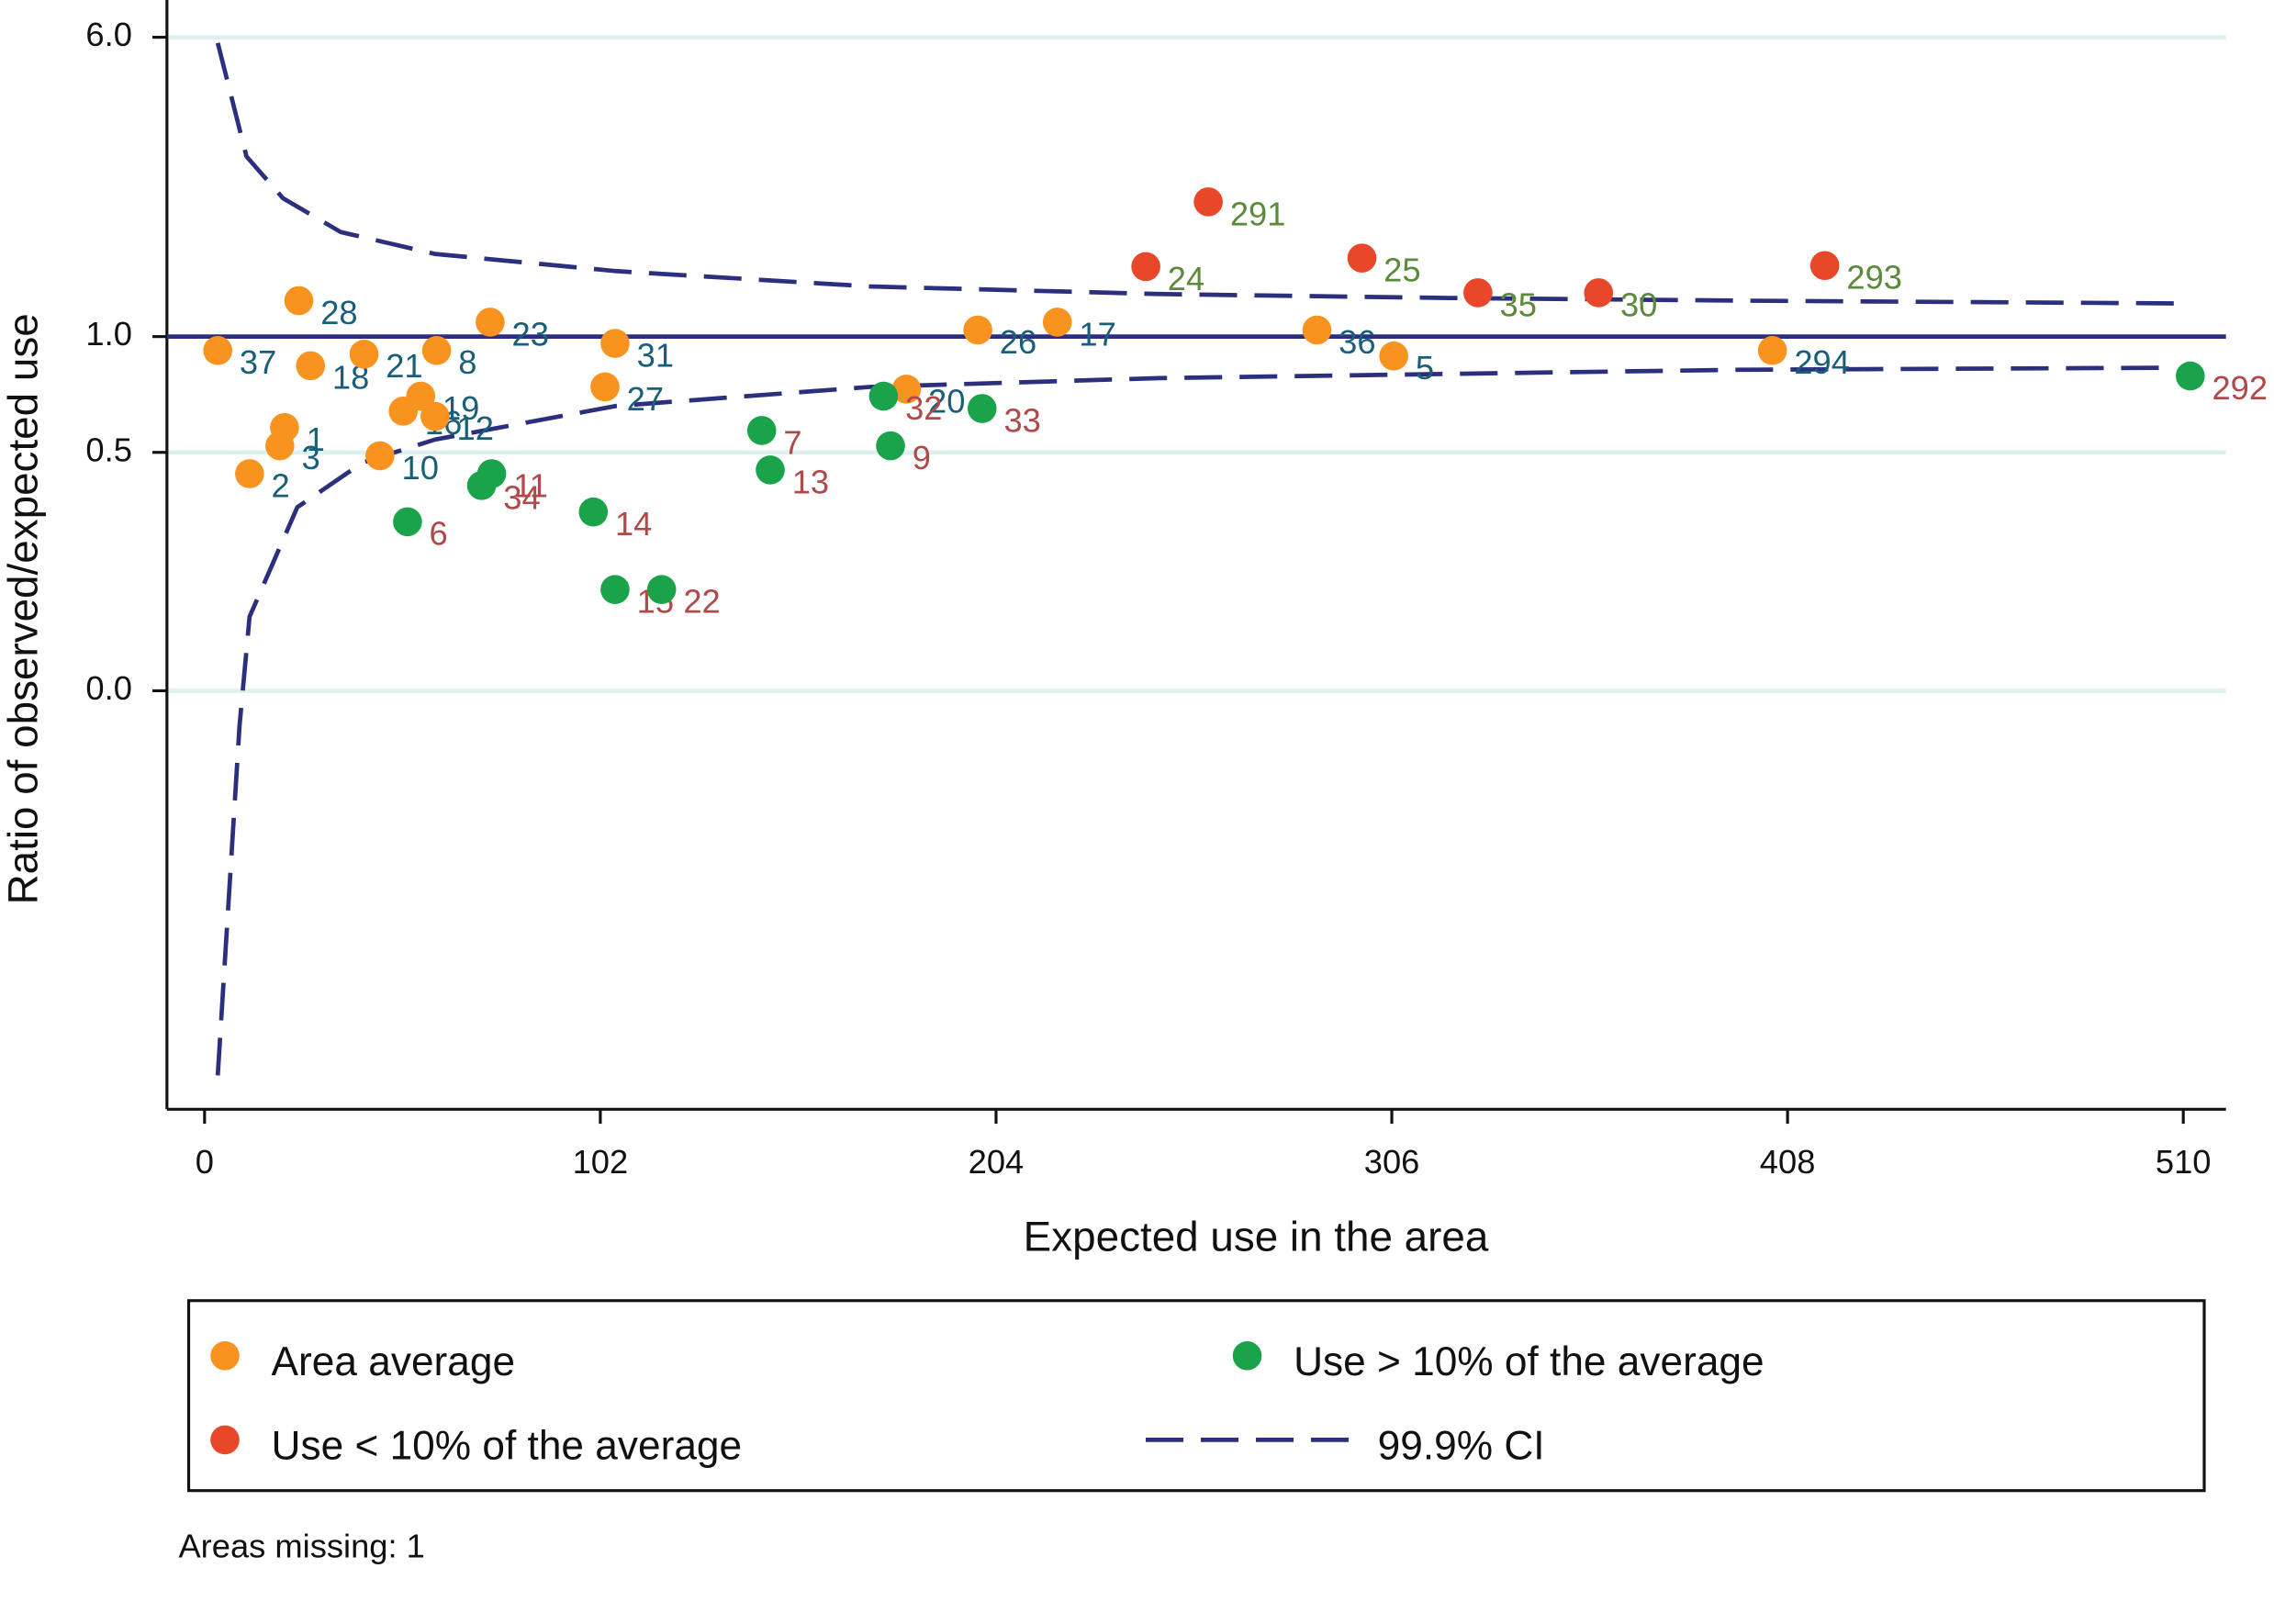 This screenshot has width=2274, height=1624. I want to click on legend-label: Use < 10% of the average, so click(507, 1446).